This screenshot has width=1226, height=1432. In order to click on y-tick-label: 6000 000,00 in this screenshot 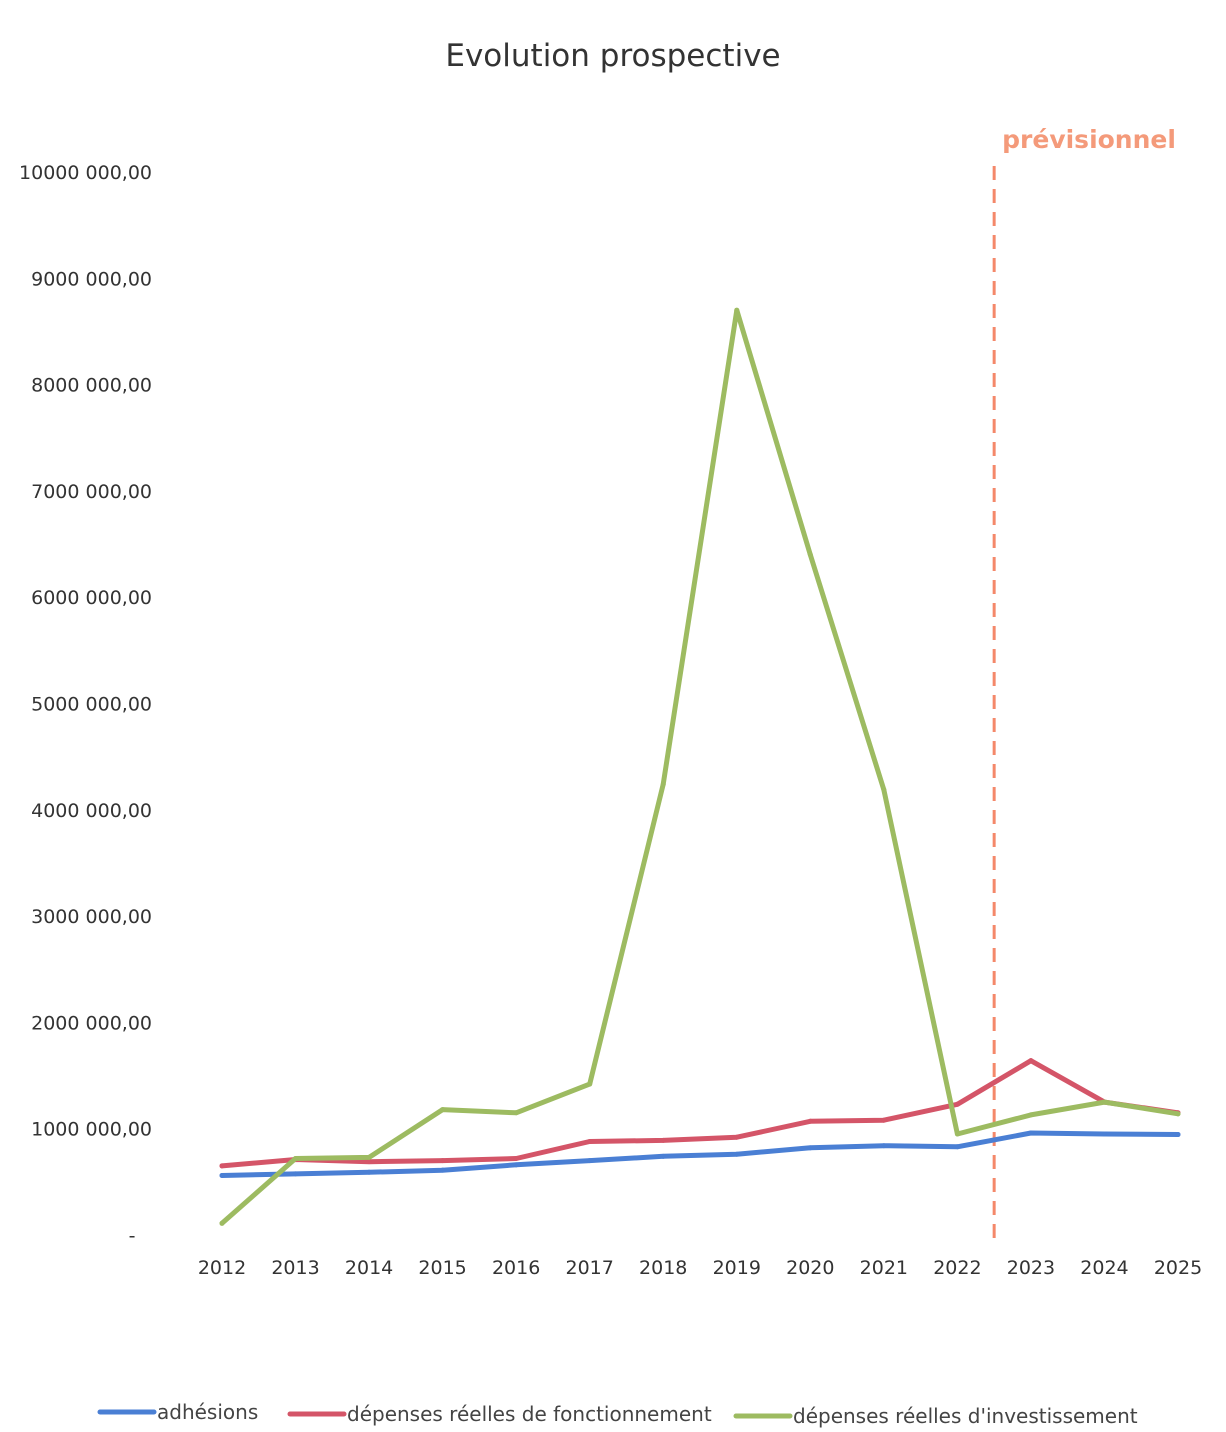, I will do `click(91, 598)`.